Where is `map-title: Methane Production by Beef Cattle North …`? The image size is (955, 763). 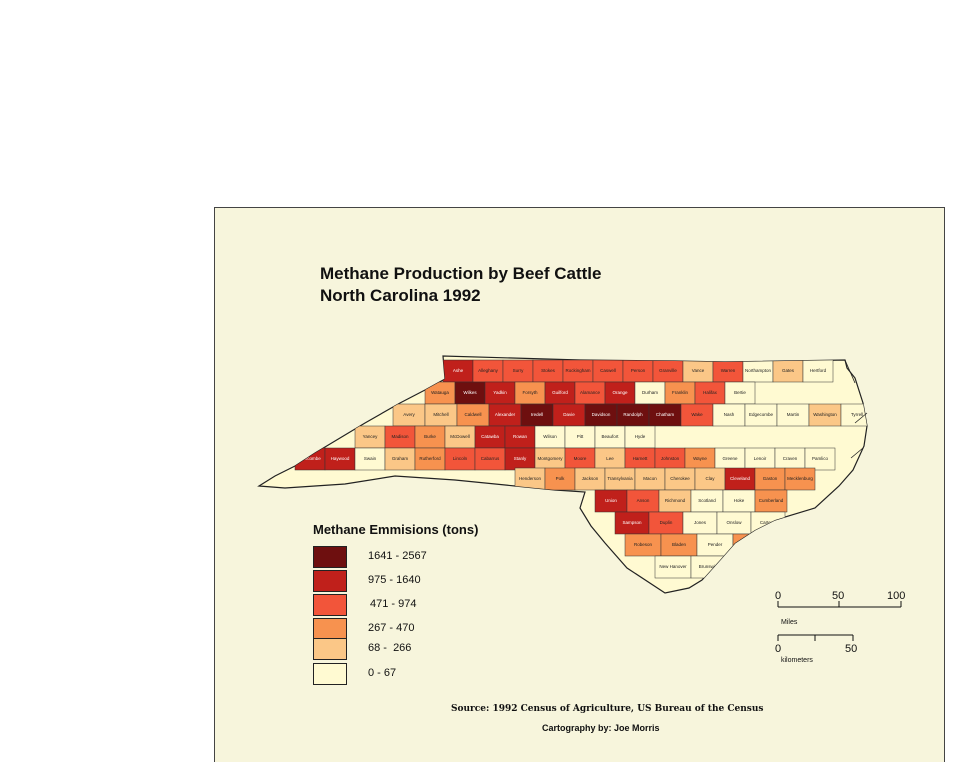 map-title: Methane Production by Beef Cattle North … is located at coordinates (460, 285).